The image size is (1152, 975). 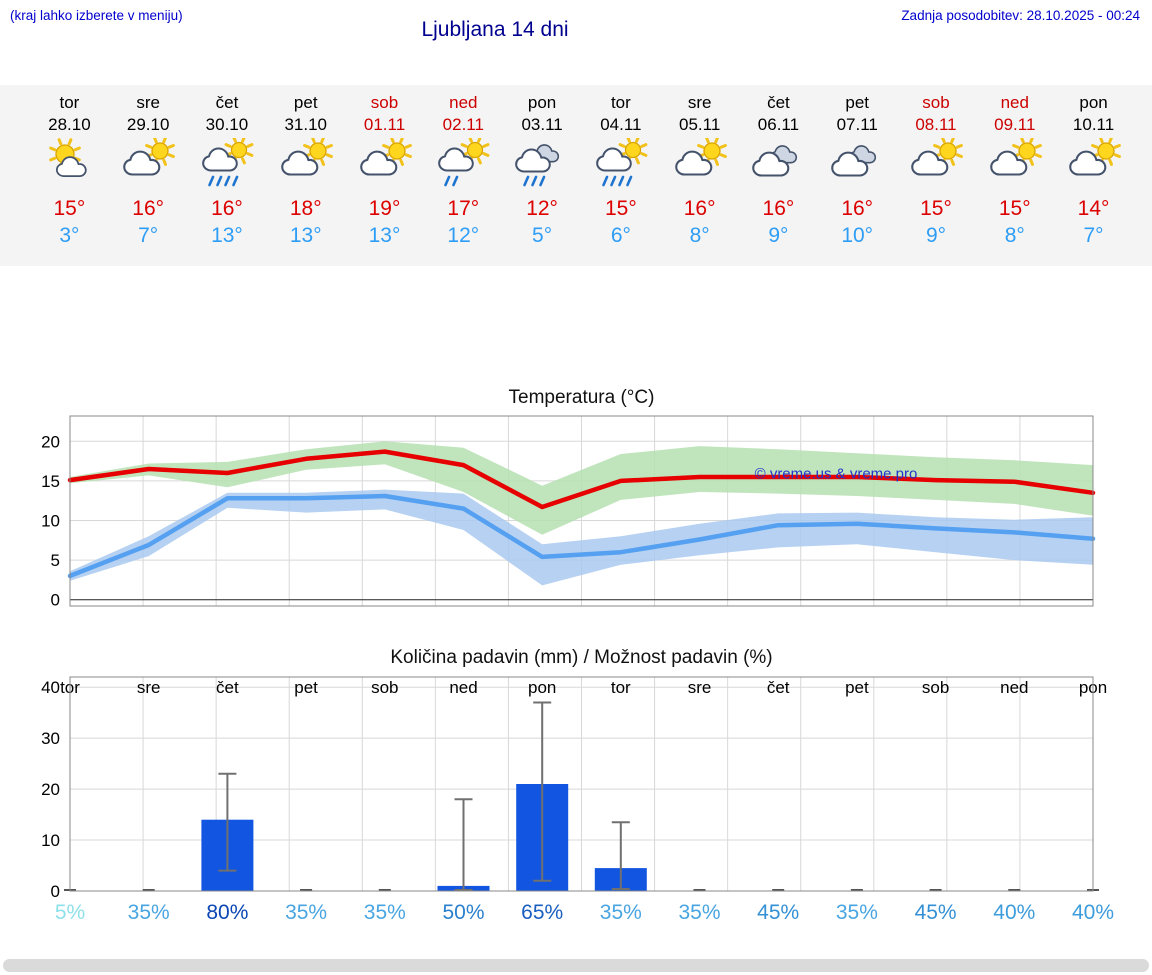 What do you see at coordinates (305, 208) in the screenshot?
I see `max-temp: 18°` at bounding box center [305, 208].